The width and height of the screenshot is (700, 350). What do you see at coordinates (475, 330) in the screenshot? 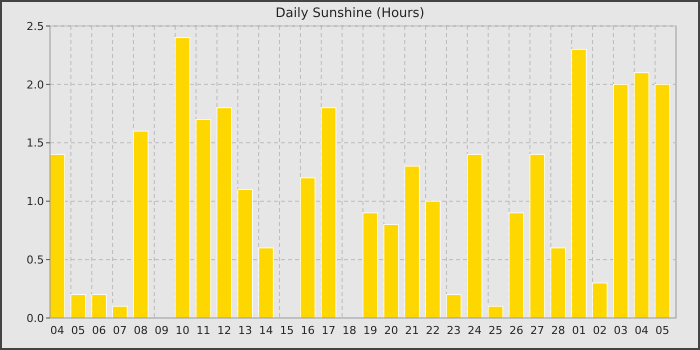
I see `x-tick-label: 24` at bounding box center [475, 330].